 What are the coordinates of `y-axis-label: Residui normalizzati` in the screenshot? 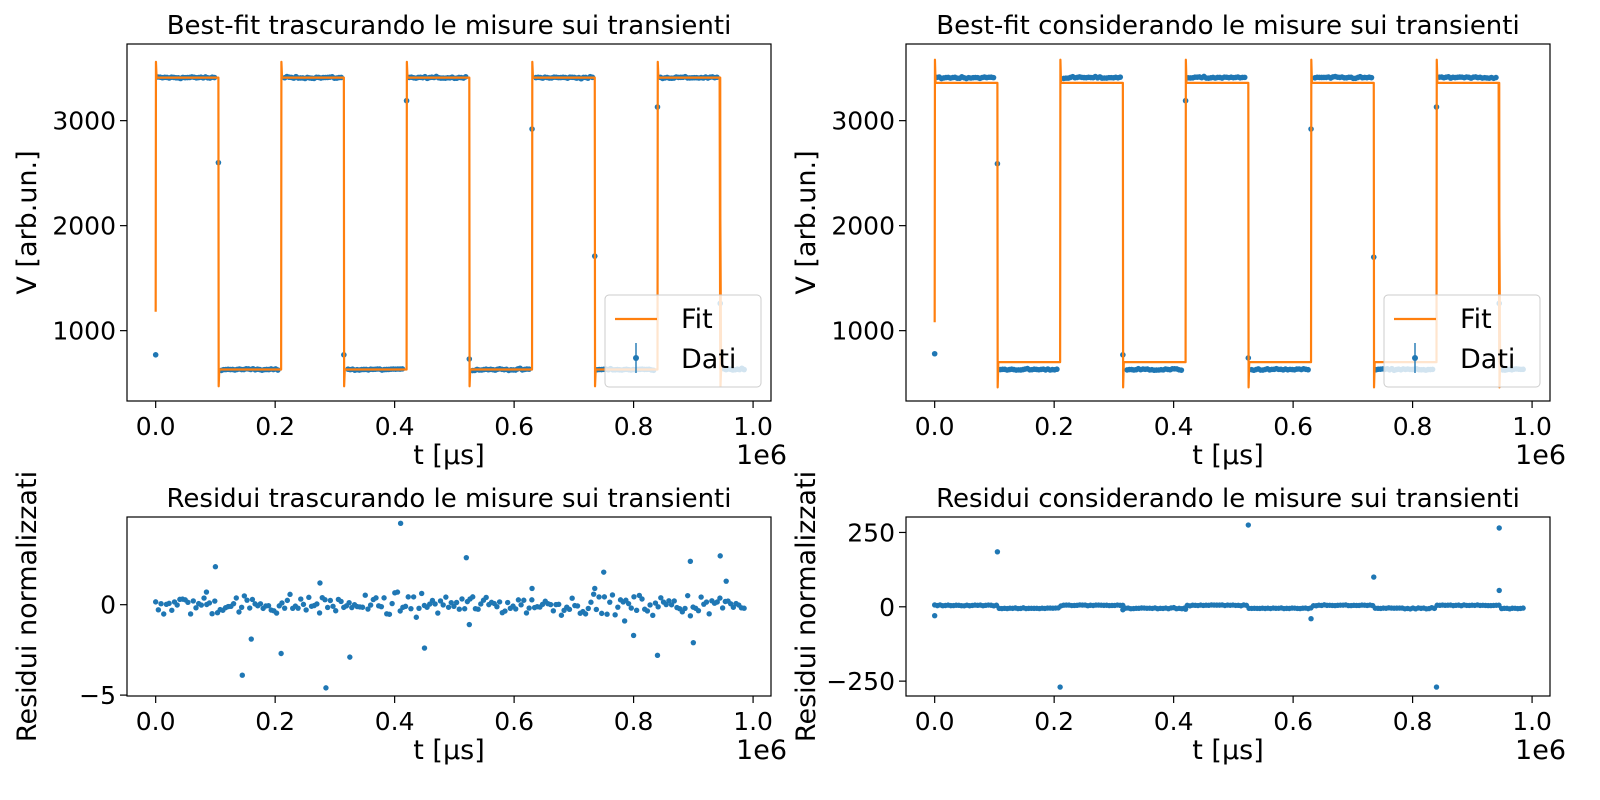 It's located at (27, 606).